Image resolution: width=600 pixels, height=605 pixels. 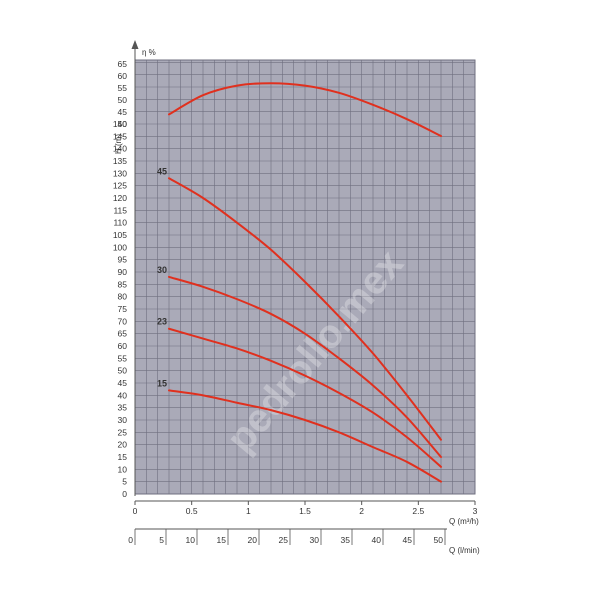 I want to click on head-tick-label: 30, so click(x=123, y=420).